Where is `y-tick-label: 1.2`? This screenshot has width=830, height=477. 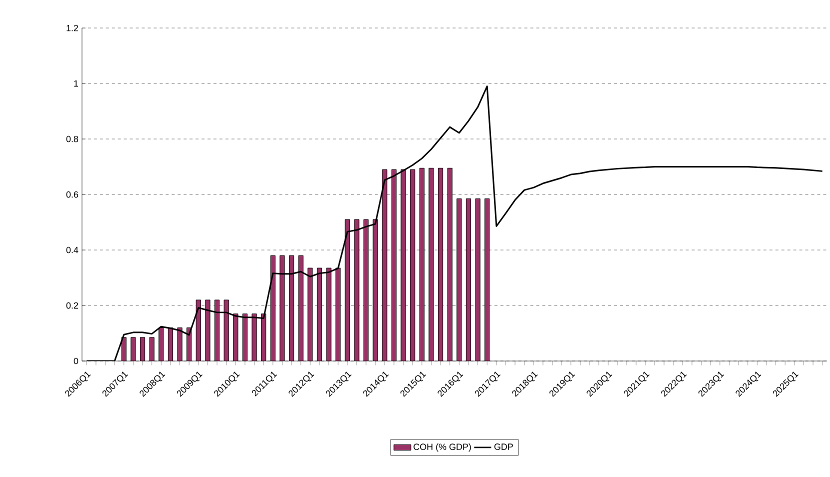
y-tick-label: 1.2 is located at coordinates (72, 28).